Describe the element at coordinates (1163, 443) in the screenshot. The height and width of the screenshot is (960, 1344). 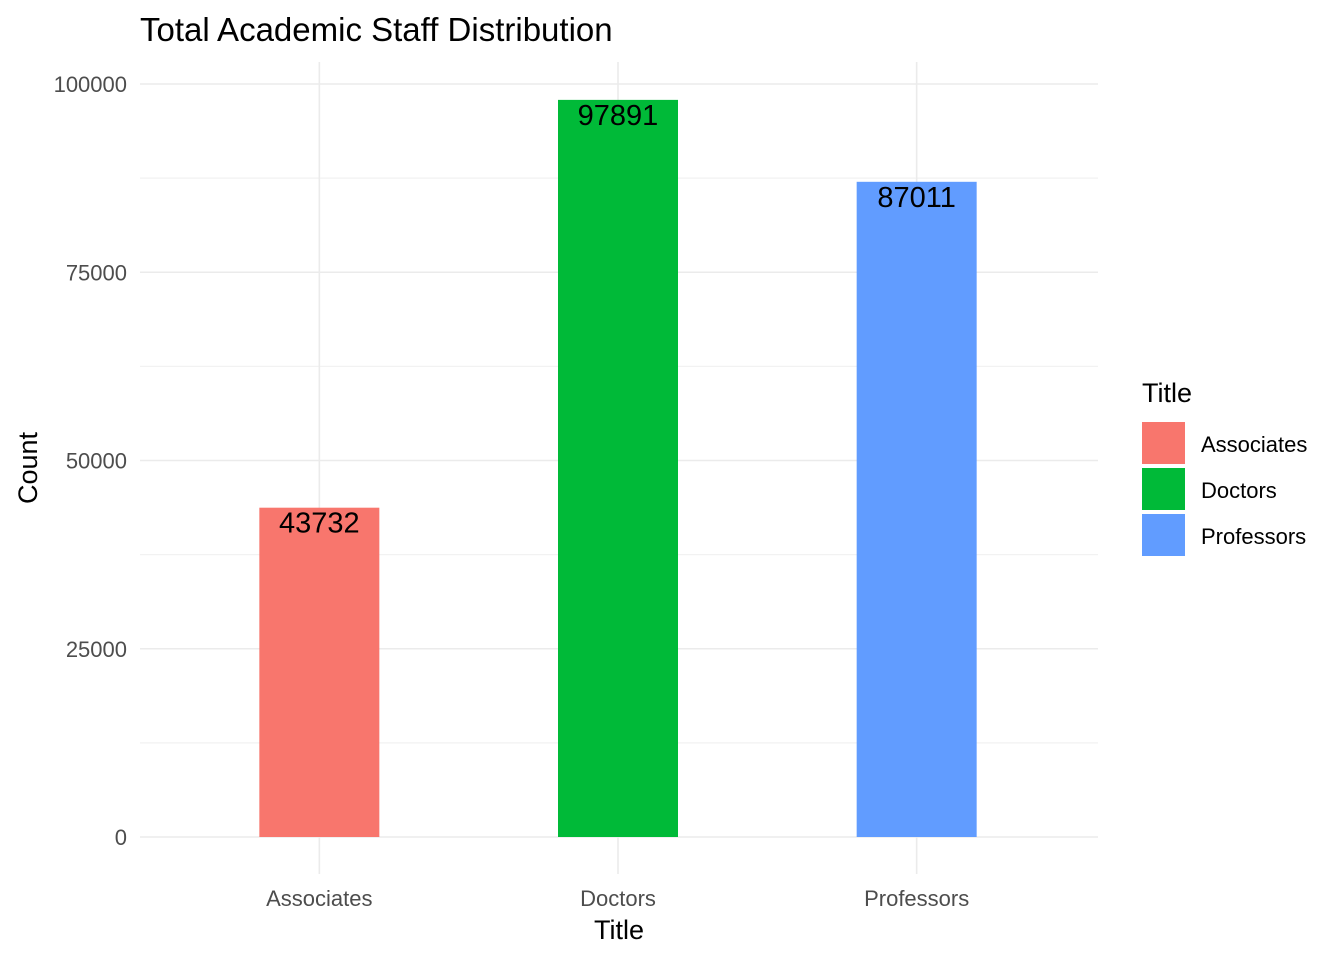
I see `legend-key-associates` at that location.